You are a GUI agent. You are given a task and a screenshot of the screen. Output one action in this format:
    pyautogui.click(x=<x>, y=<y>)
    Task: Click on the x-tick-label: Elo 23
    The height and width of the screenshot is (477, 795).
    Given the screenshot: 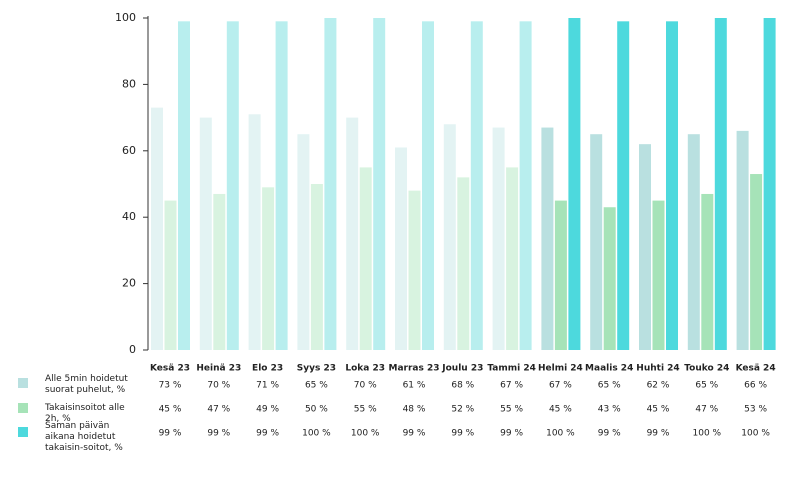 What is the action you would take?
    pyautogui.click(x=267, y=369)
    